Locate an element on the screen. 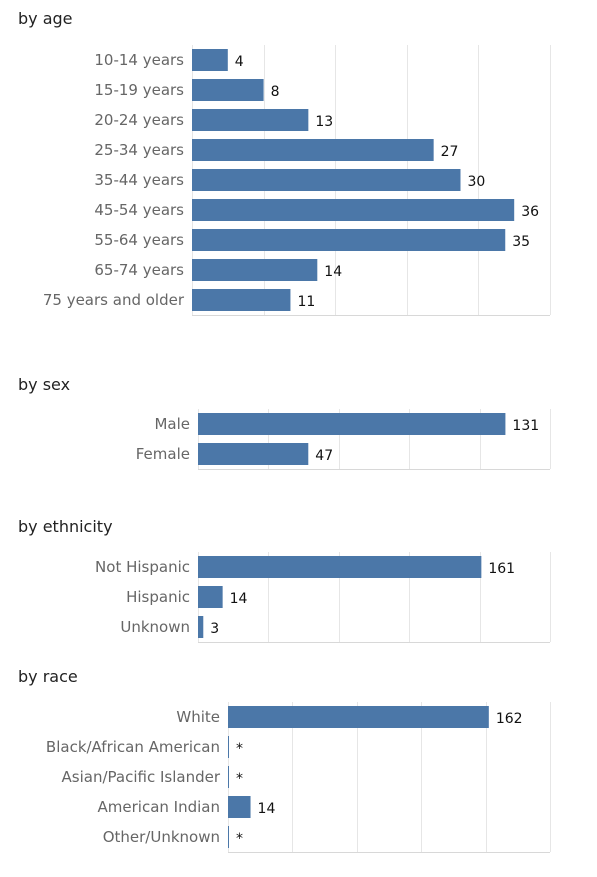  sex-category-label: Female is located at coordinates (163, 454).